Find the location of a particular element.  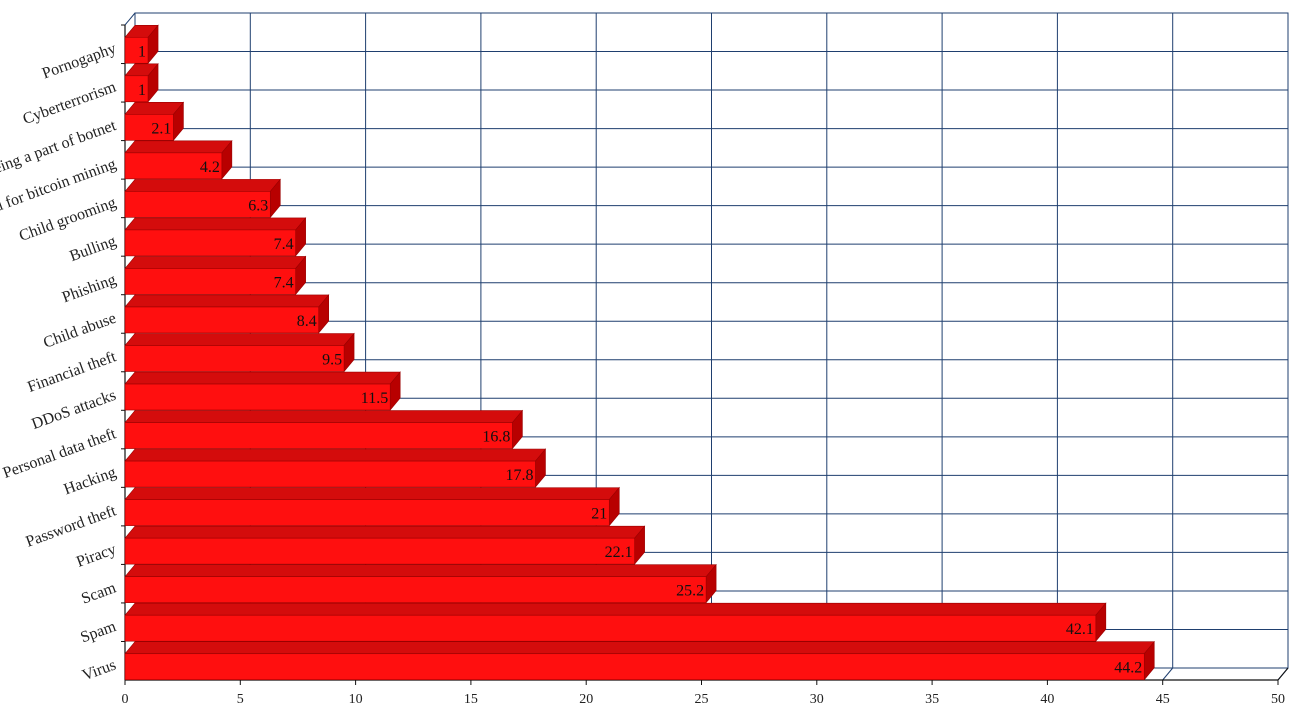

bar-value-label: 11.5 is located at coordinates (374, 398).